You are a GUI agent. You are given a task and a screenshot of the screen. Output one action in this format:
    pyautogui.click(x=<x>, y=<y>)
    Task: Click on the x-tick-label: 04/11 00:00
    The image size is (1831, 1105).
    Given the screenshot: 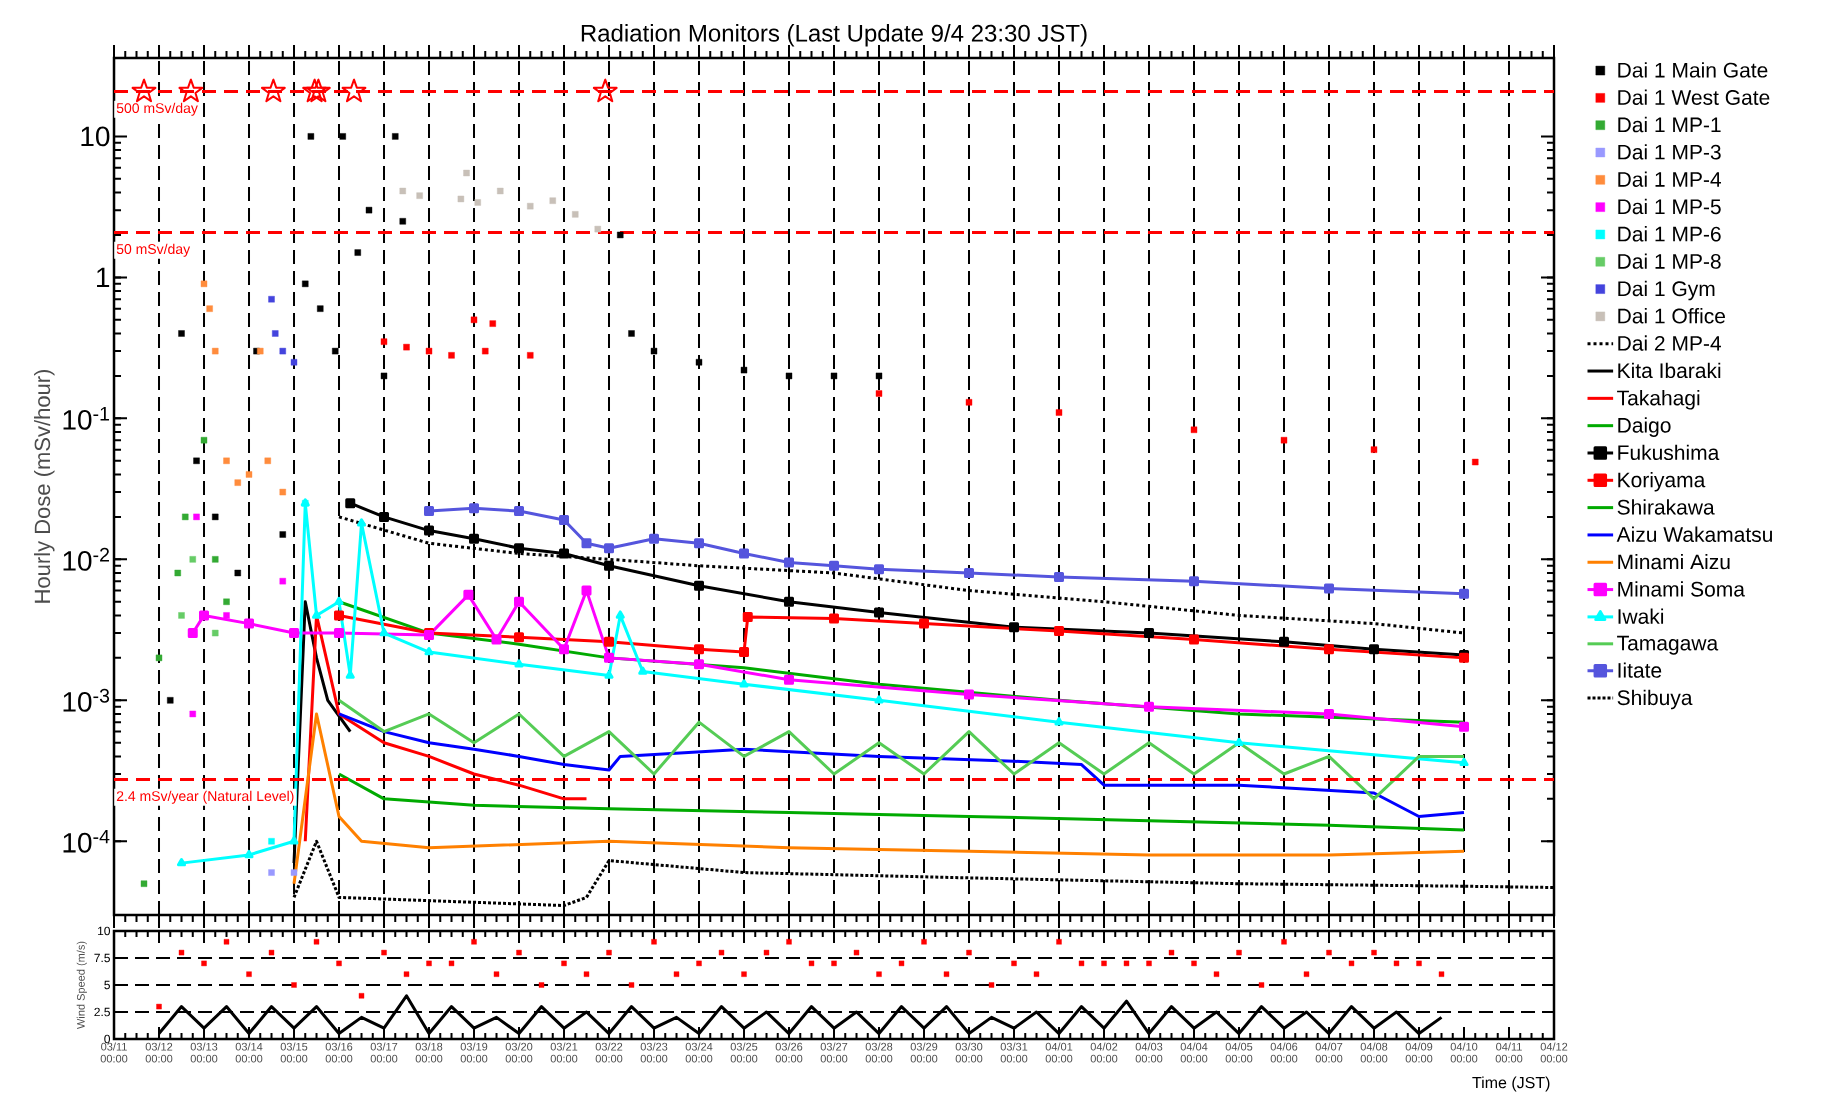 What is the action you would take?
    pyautogui.click(x=1509, y=1052)
    